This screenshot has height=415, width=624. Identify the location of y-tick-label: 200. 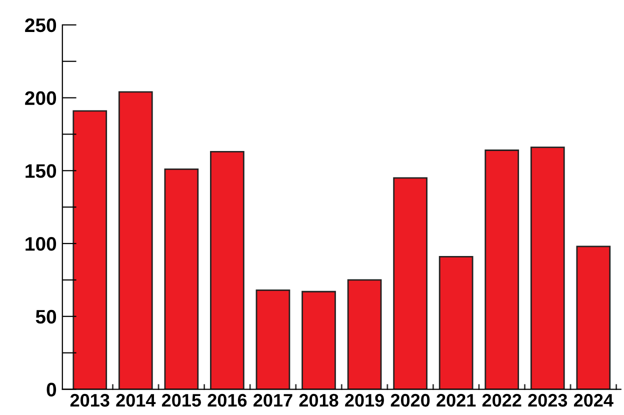
(40, 98).